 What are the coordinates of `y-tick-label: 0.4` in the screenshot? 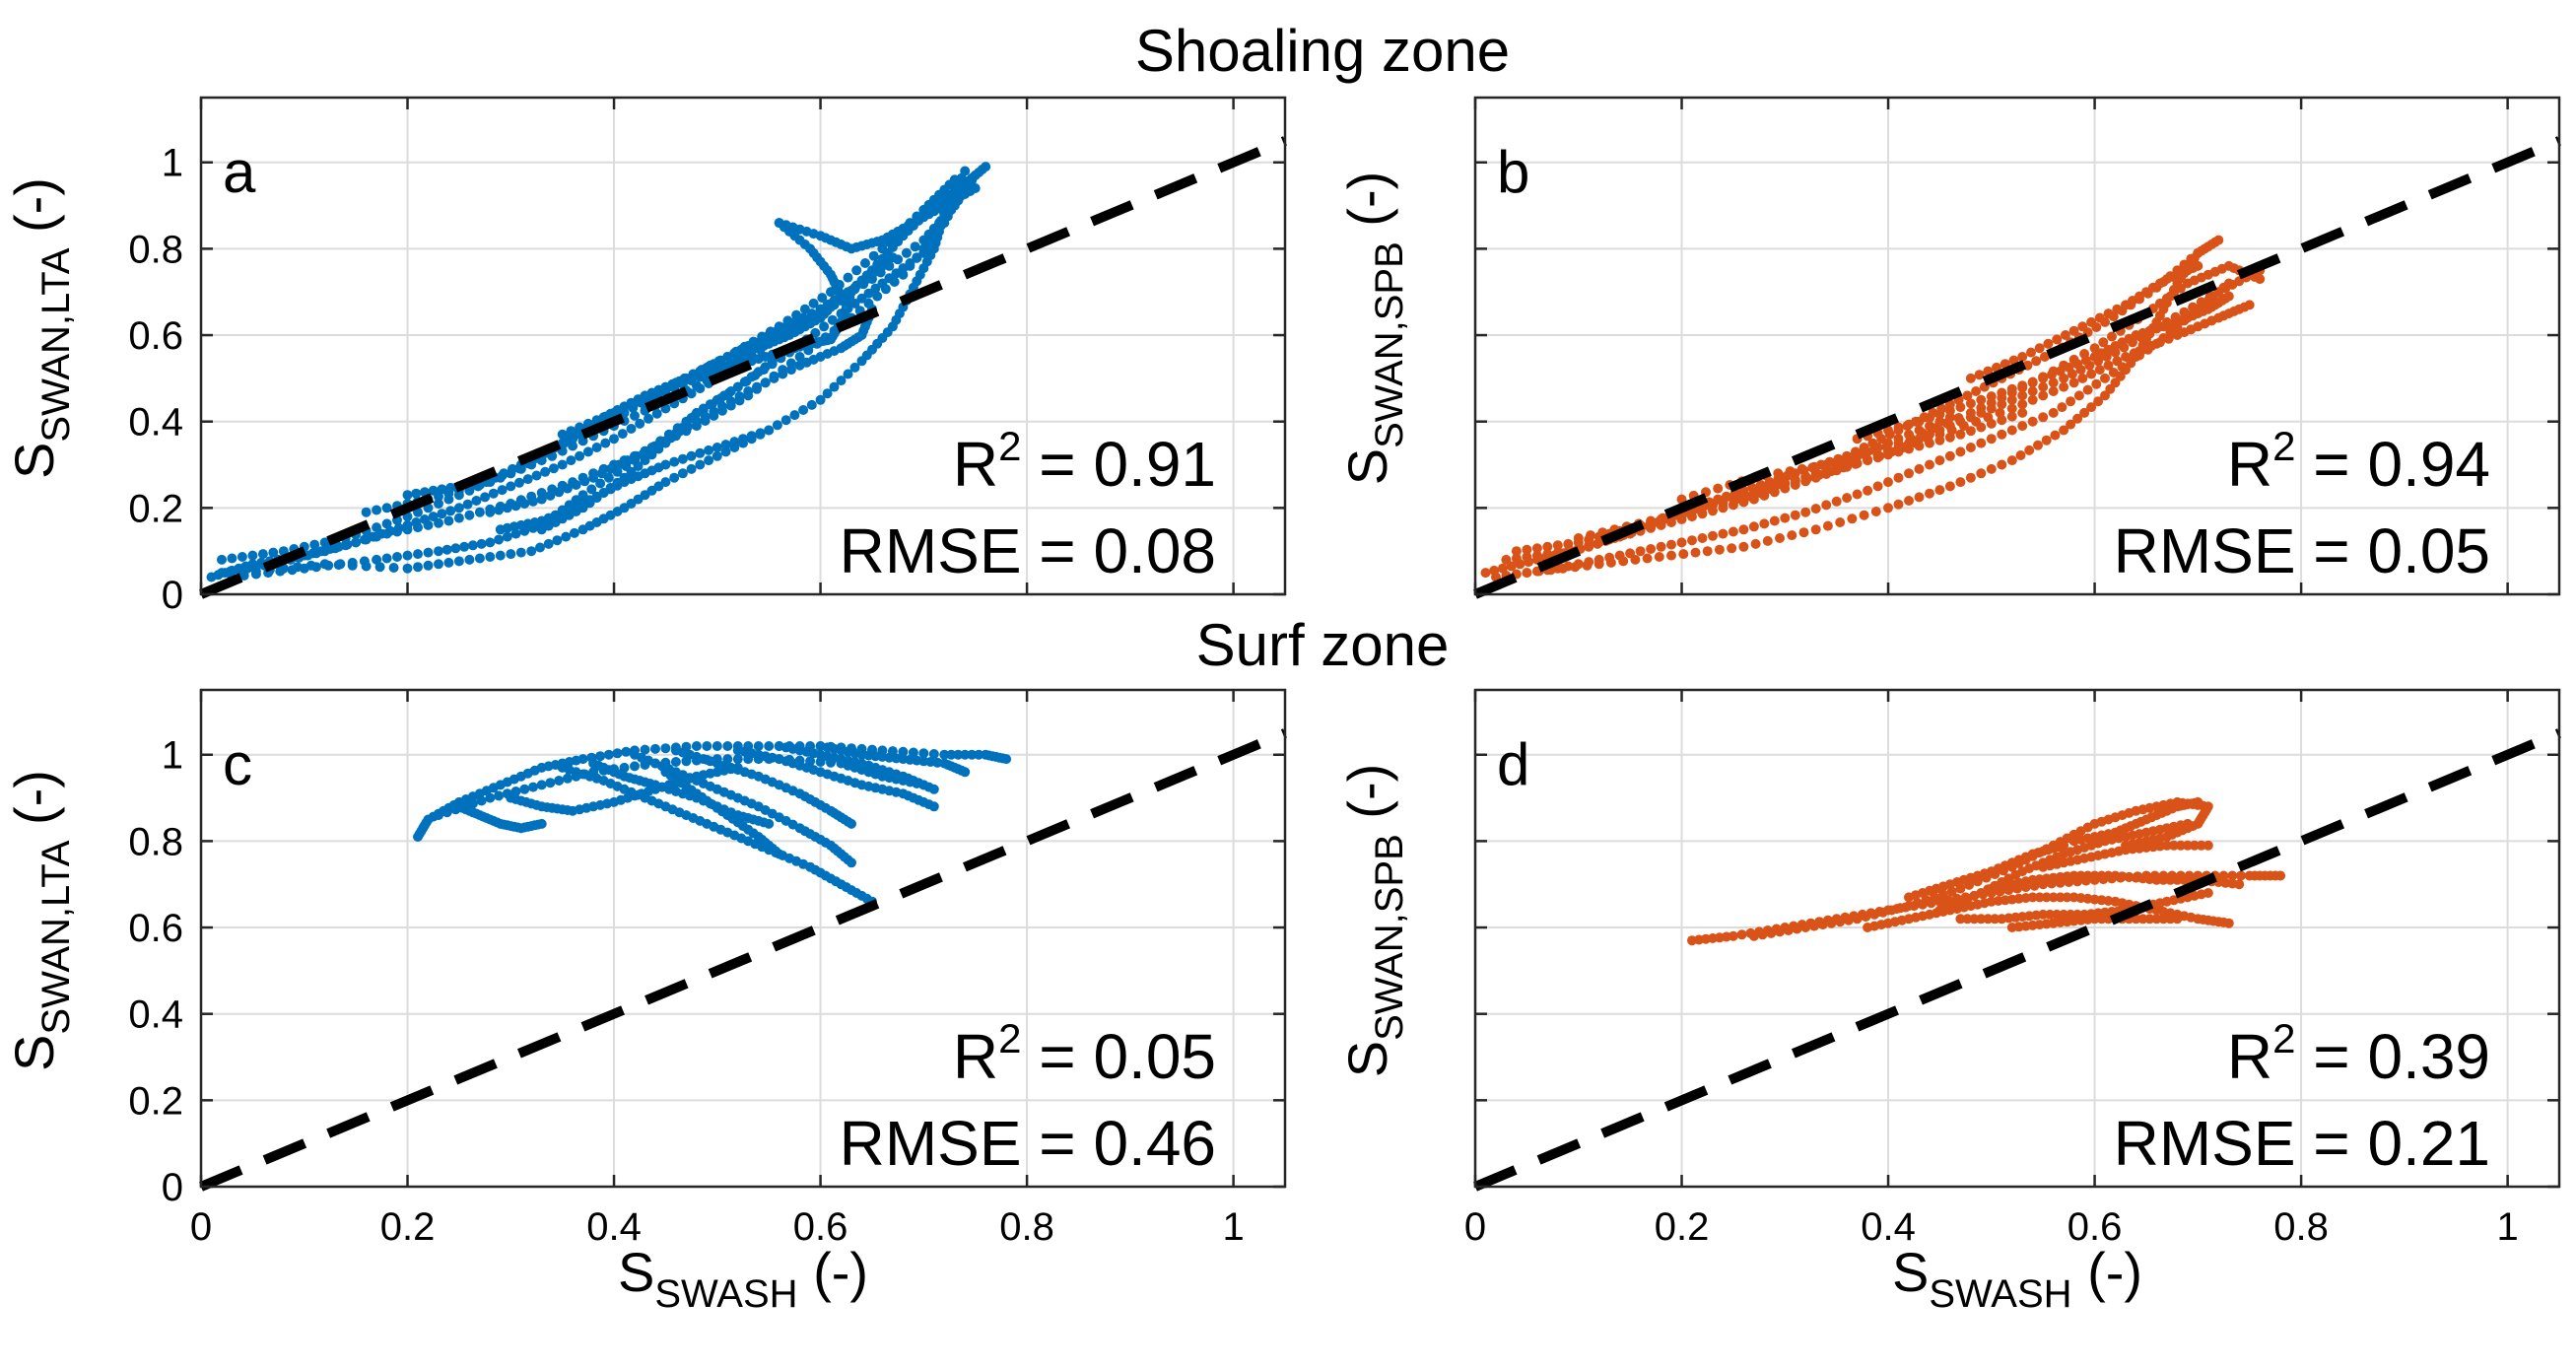 It's located at (155, 1015).